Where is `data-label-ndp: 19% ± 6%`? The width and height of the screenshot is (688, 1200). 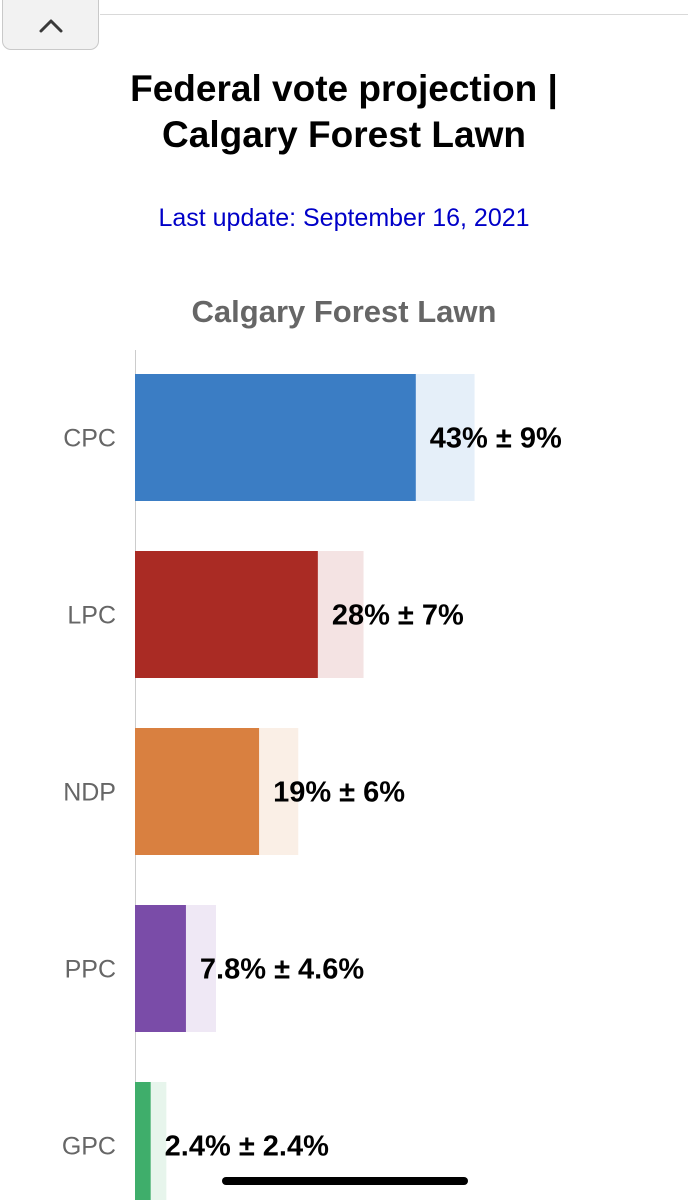 data-label-ndp: 19% ± 6% is located at coordinates (339, 793).